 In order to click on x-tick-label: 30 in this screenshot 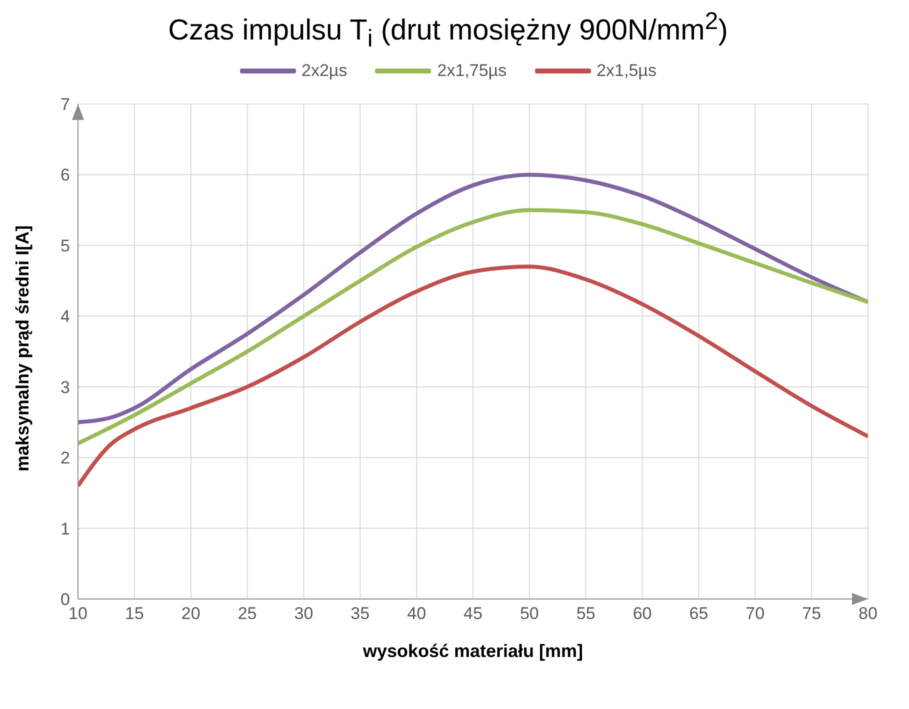, I will do `click(304, 614)`.